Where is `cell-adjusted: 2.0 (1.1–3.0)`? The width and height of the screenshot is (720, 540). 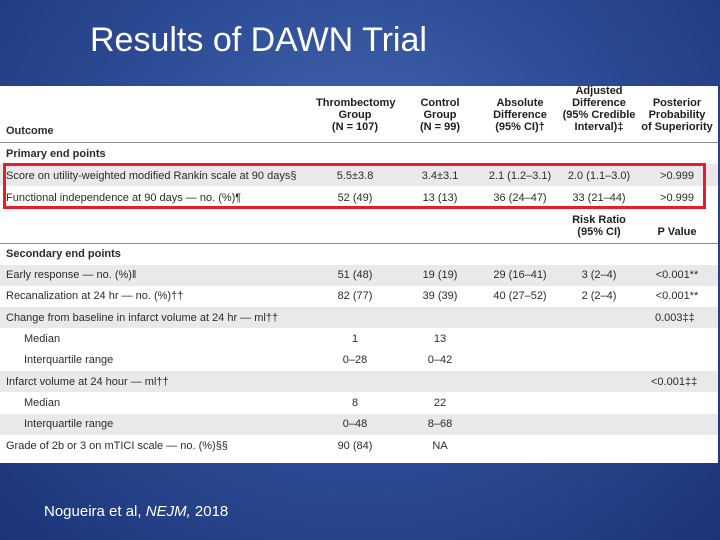 cell-adjusted: 2.0 (1.1–3.0) is located at coordinates (599, 176).